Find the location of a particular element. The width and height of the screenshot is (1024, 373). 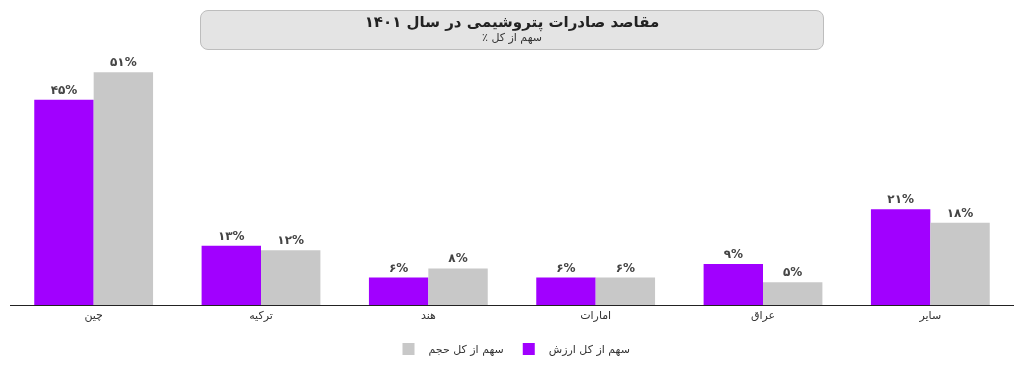

x-tick-label: سایر is located at coordinates (930, 316).